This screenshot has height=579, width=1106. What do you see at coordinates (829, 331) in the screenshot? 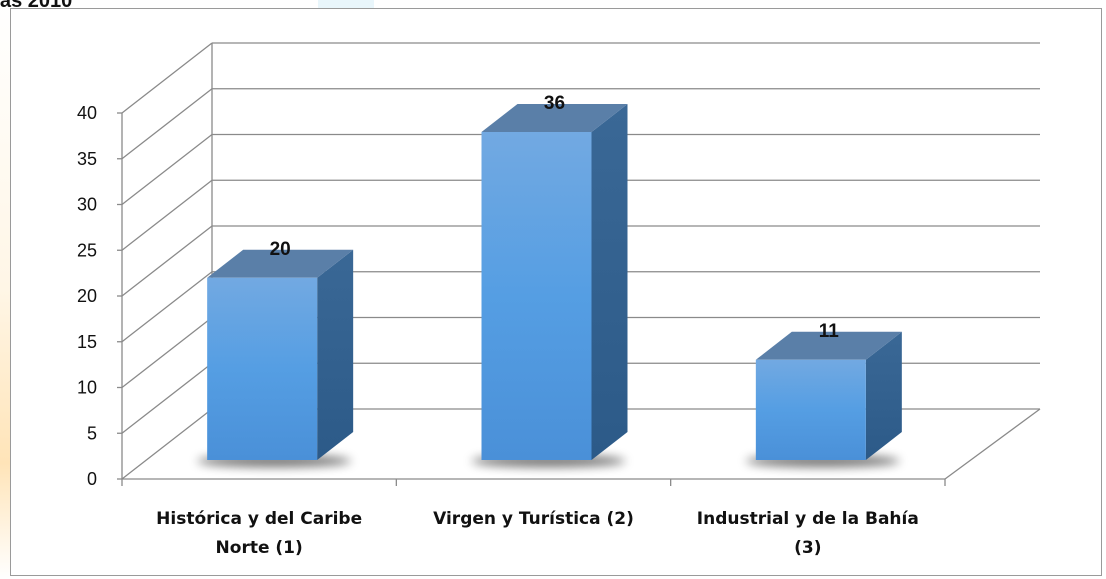
I see `data-label: 11` at bounding box center [829, 331].